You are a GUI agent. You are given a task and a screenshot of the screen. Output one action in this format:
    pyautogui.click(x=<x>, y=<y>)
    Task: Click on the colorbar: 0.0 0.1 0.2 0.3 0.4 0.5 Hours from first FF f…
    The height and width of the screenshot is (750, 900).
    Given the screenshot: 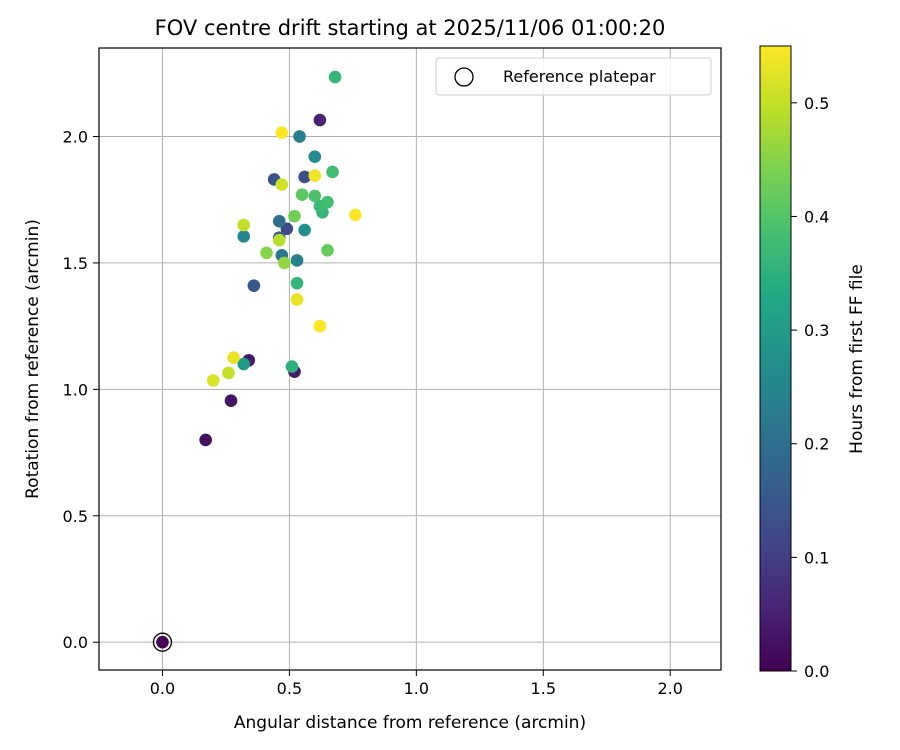 What is the action you would take?
    pyautogui.click(x=813, y=363)
    